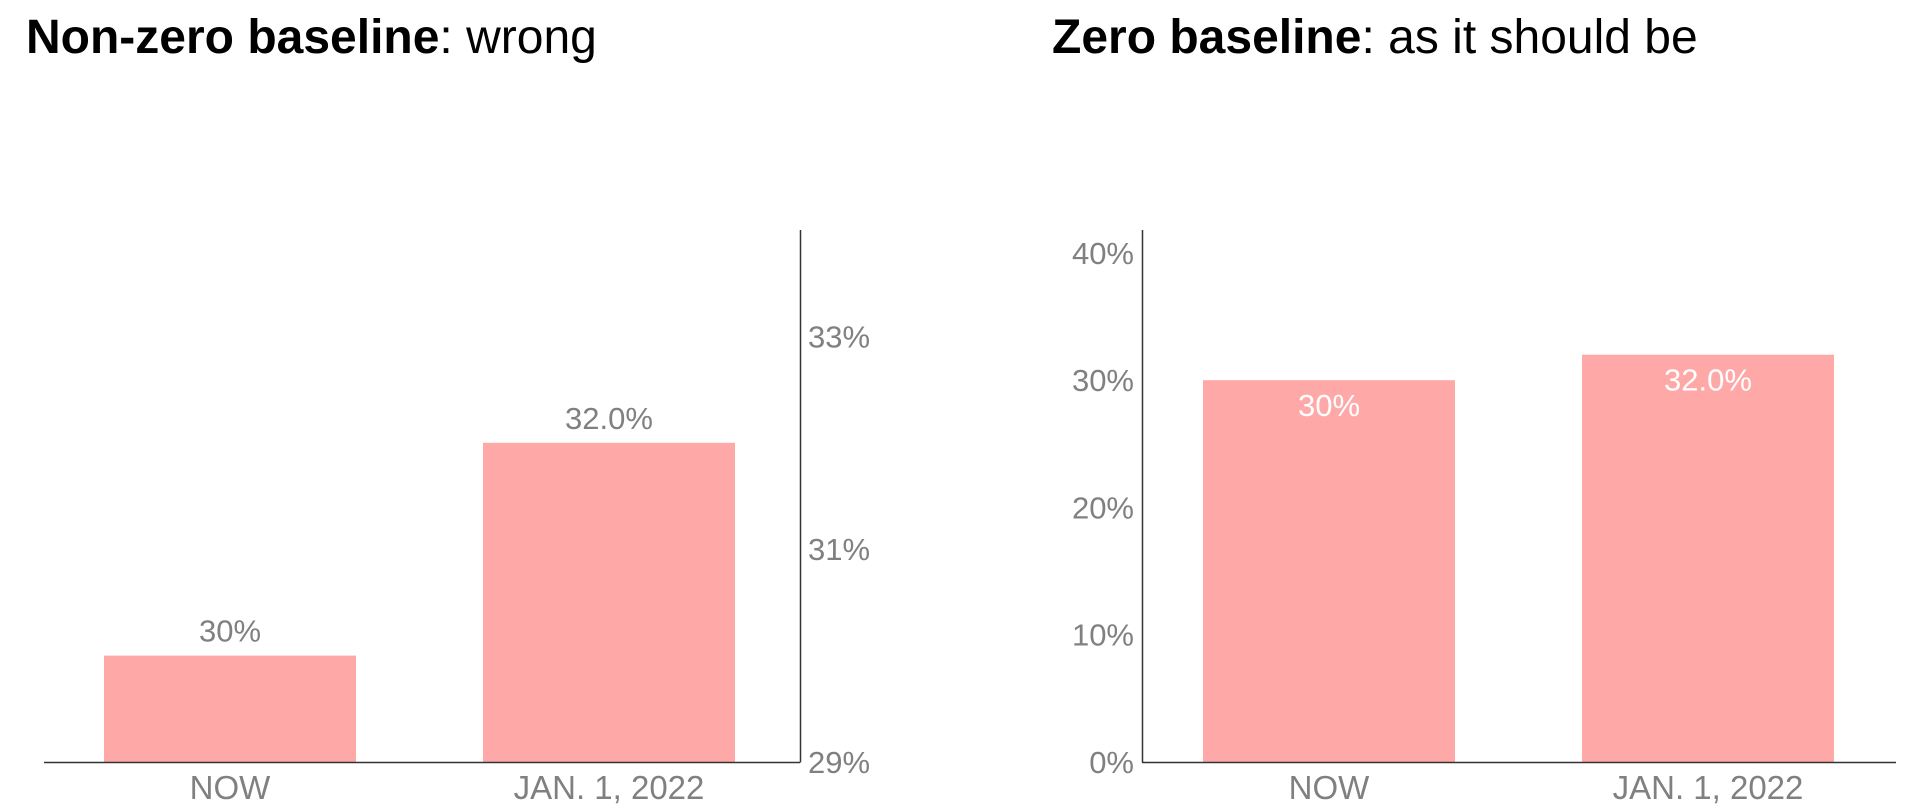 This screenshot has height=810, width=1926. I want to click on right-y-tick-label-5: 40%, so click(1103, 253).